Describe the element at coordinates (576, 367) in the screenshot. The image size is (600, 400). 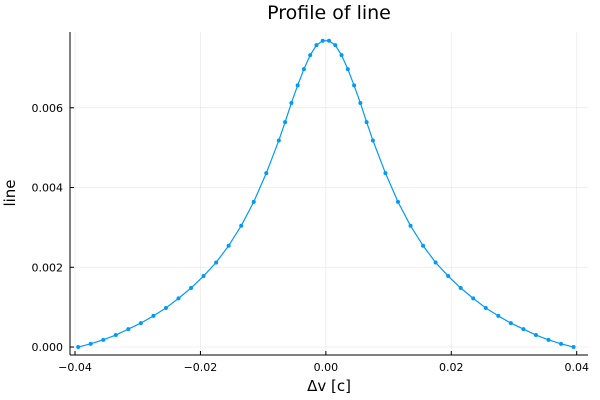
I see `x-tick-label: 0.04` at that location.